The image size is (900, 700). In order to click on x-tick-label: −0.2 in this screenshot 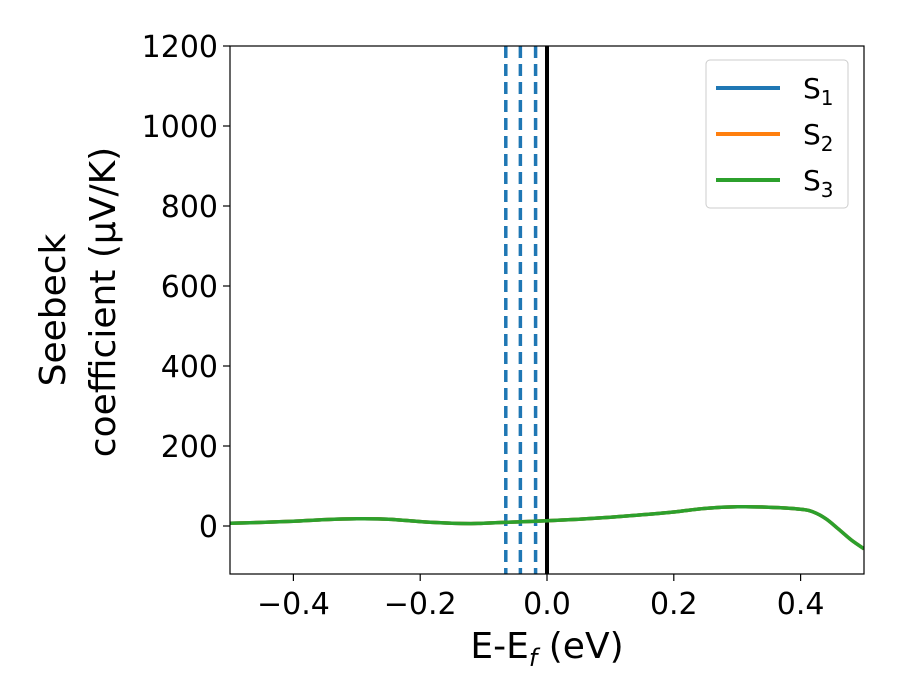, I will do `click(420, 604)`.